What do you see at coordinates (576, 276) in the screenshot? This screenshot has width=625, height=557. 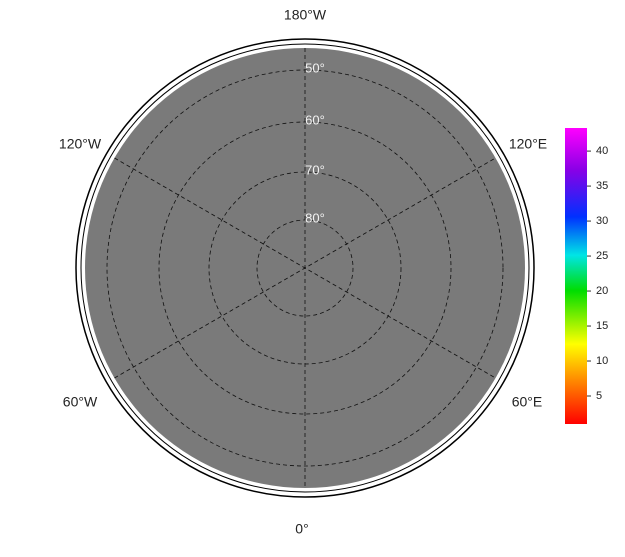 I see `colorbar-ramp` at bounding box center [576, 276].